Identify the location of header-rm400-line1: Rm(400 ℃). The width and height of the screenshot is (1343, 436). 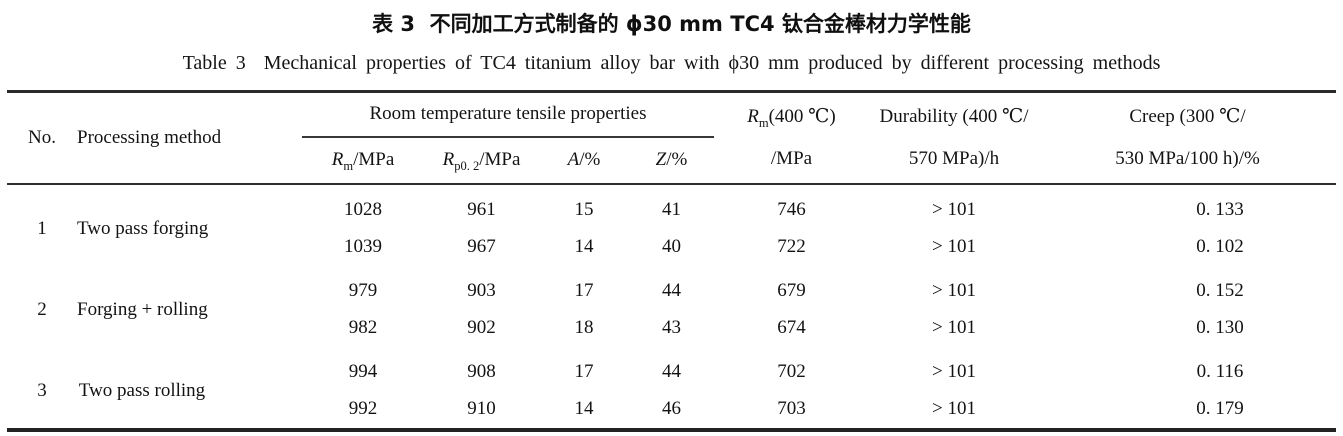
(791, 117).